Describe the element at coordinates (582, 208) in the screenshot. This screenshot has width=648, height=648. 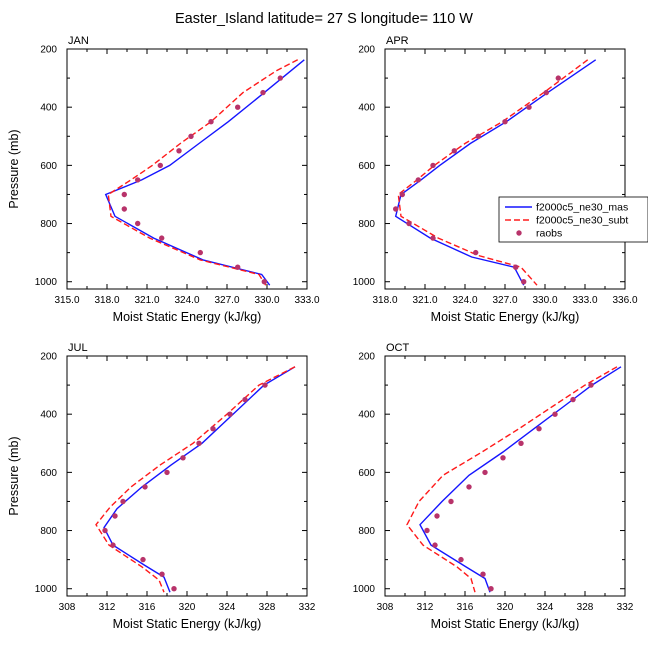
I see `legend-label: f2000c5_ne30_mas` at that location.